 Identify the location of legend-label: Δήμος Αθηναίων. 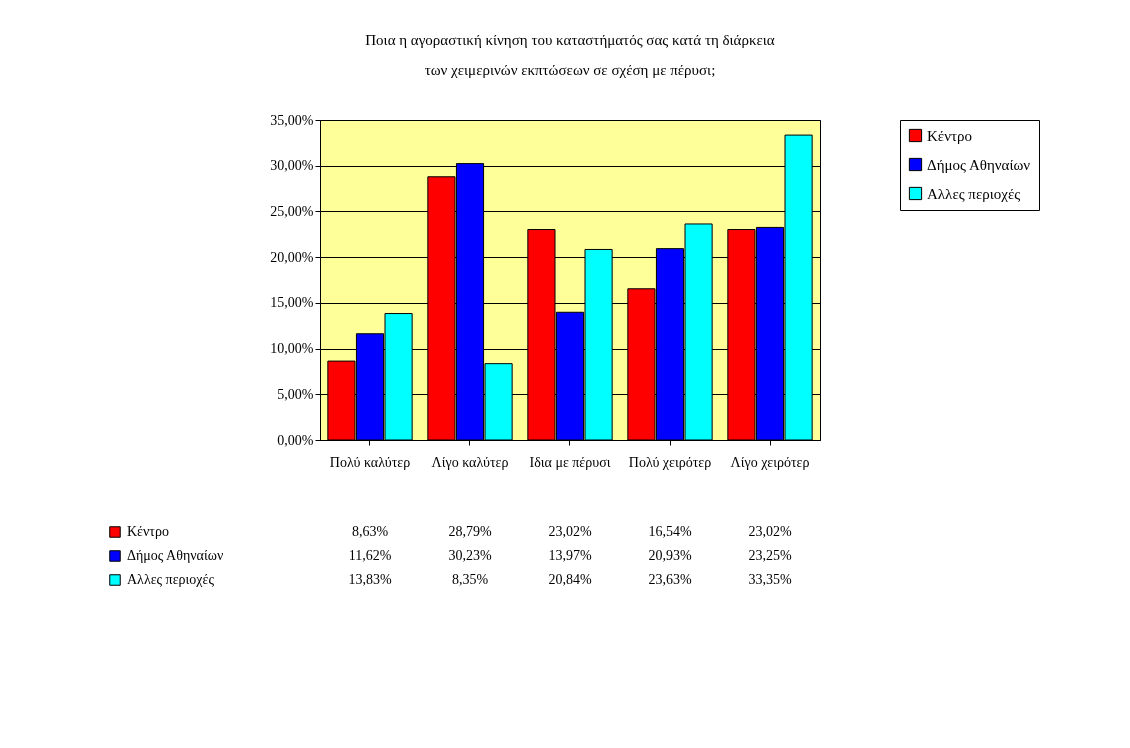
(979, 164).